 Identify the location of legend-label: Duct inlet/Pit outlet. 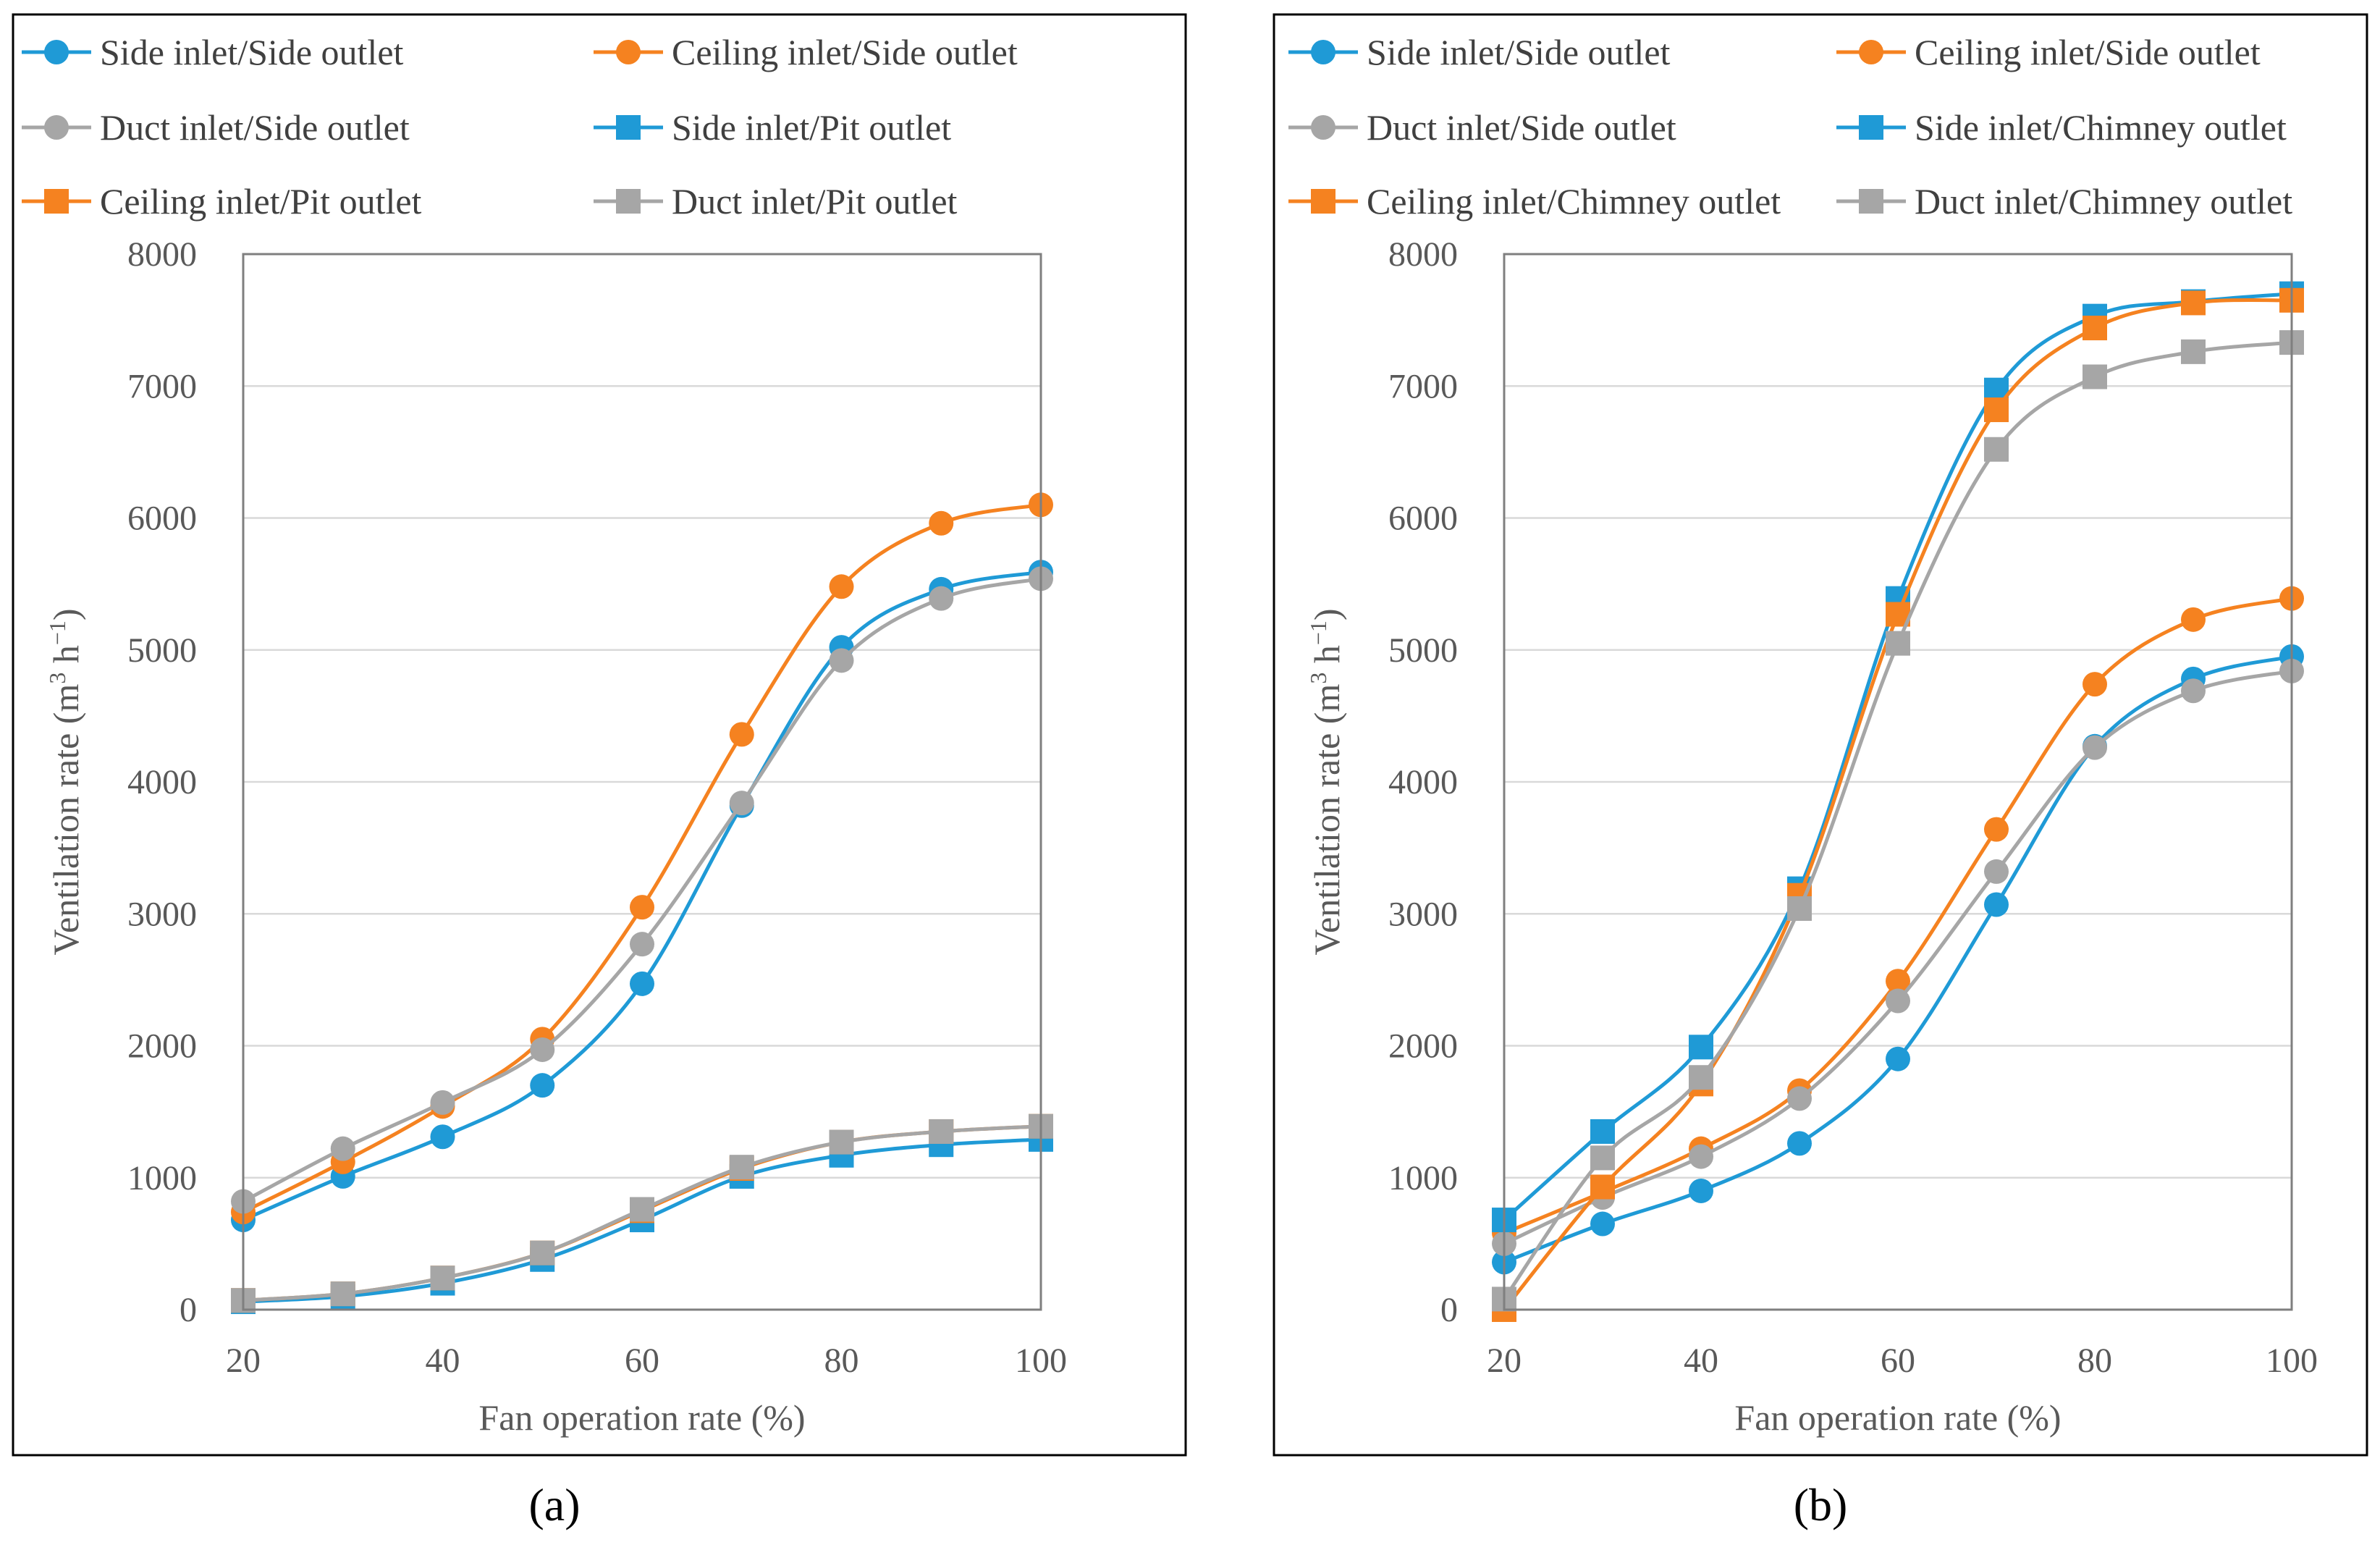
(815, 201).